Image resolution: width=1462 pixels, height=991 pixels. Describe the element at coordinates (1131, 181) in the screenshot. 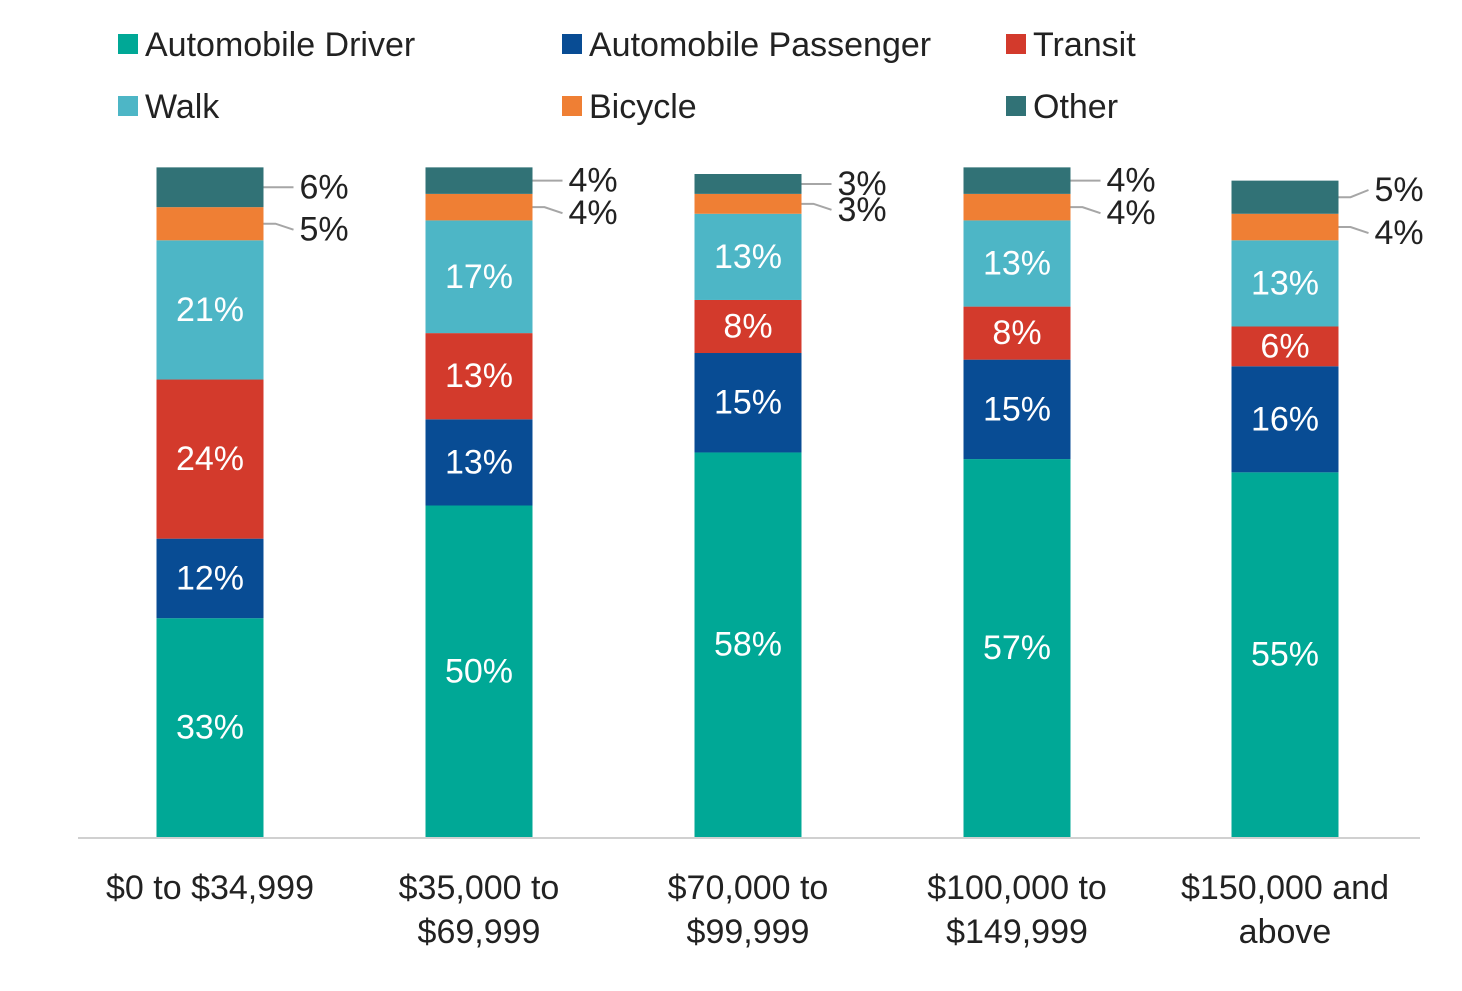

I see `data-label-other-4: 4%` at that location.